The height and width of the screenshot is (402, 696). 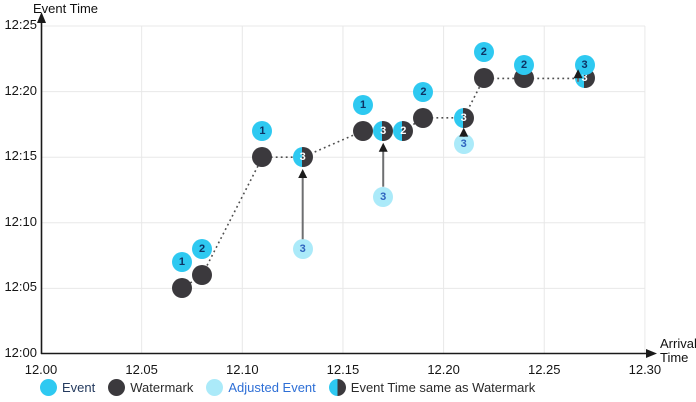 What do you see at coordinates (20, 24) in the screenshot?
I see `y-tick-label: 12:25` at bounding box center [20, 24].